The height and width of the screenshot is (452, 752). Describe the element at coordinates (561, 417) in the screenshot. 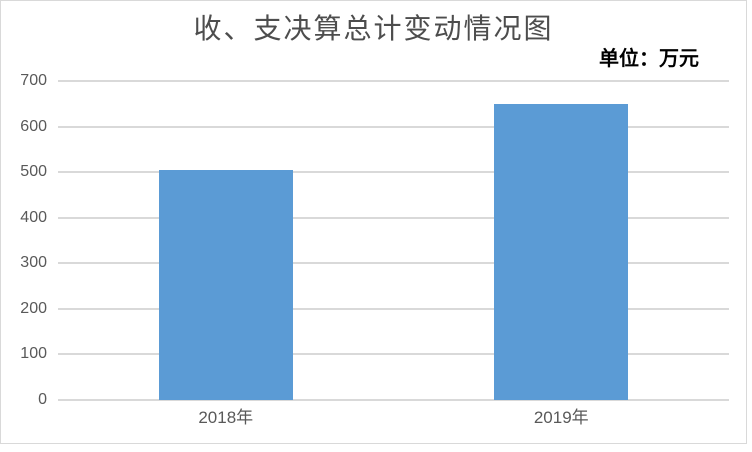

I see `x-tick-label-2019: 2019年` at that location.